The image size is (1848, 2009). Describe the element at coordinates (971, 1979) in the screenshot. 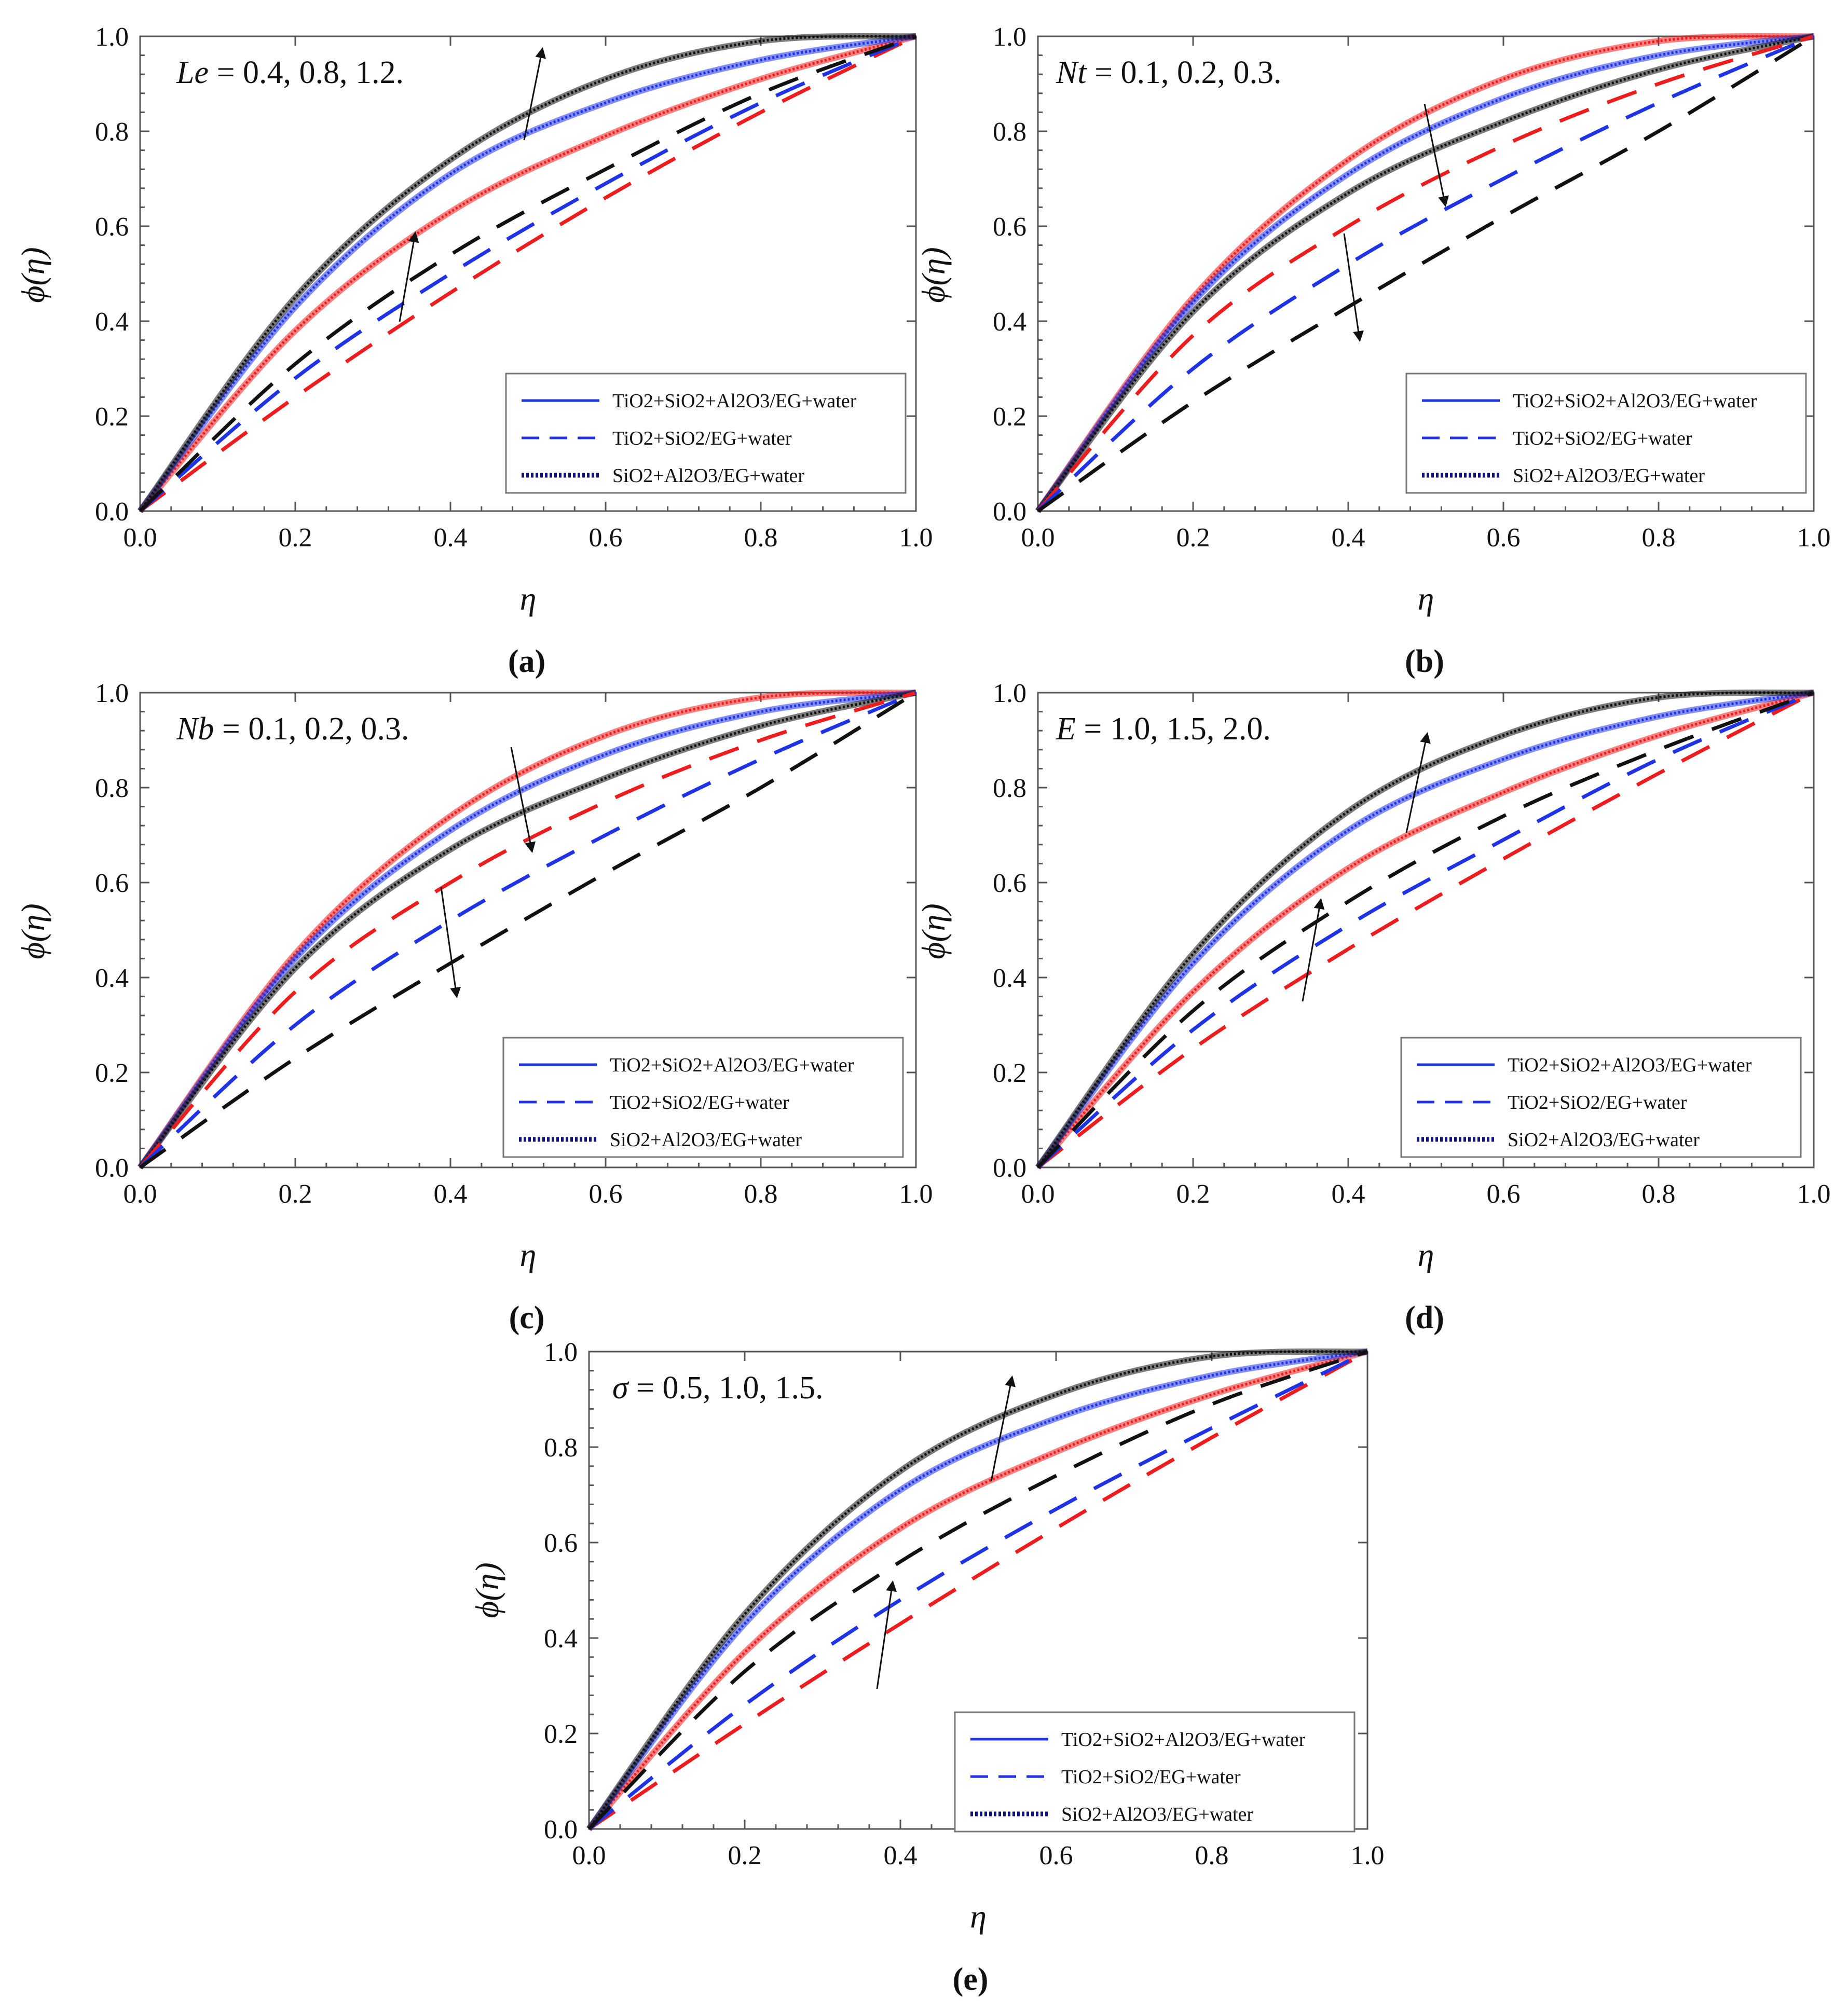

I see `panel-label: (e)` at that location.